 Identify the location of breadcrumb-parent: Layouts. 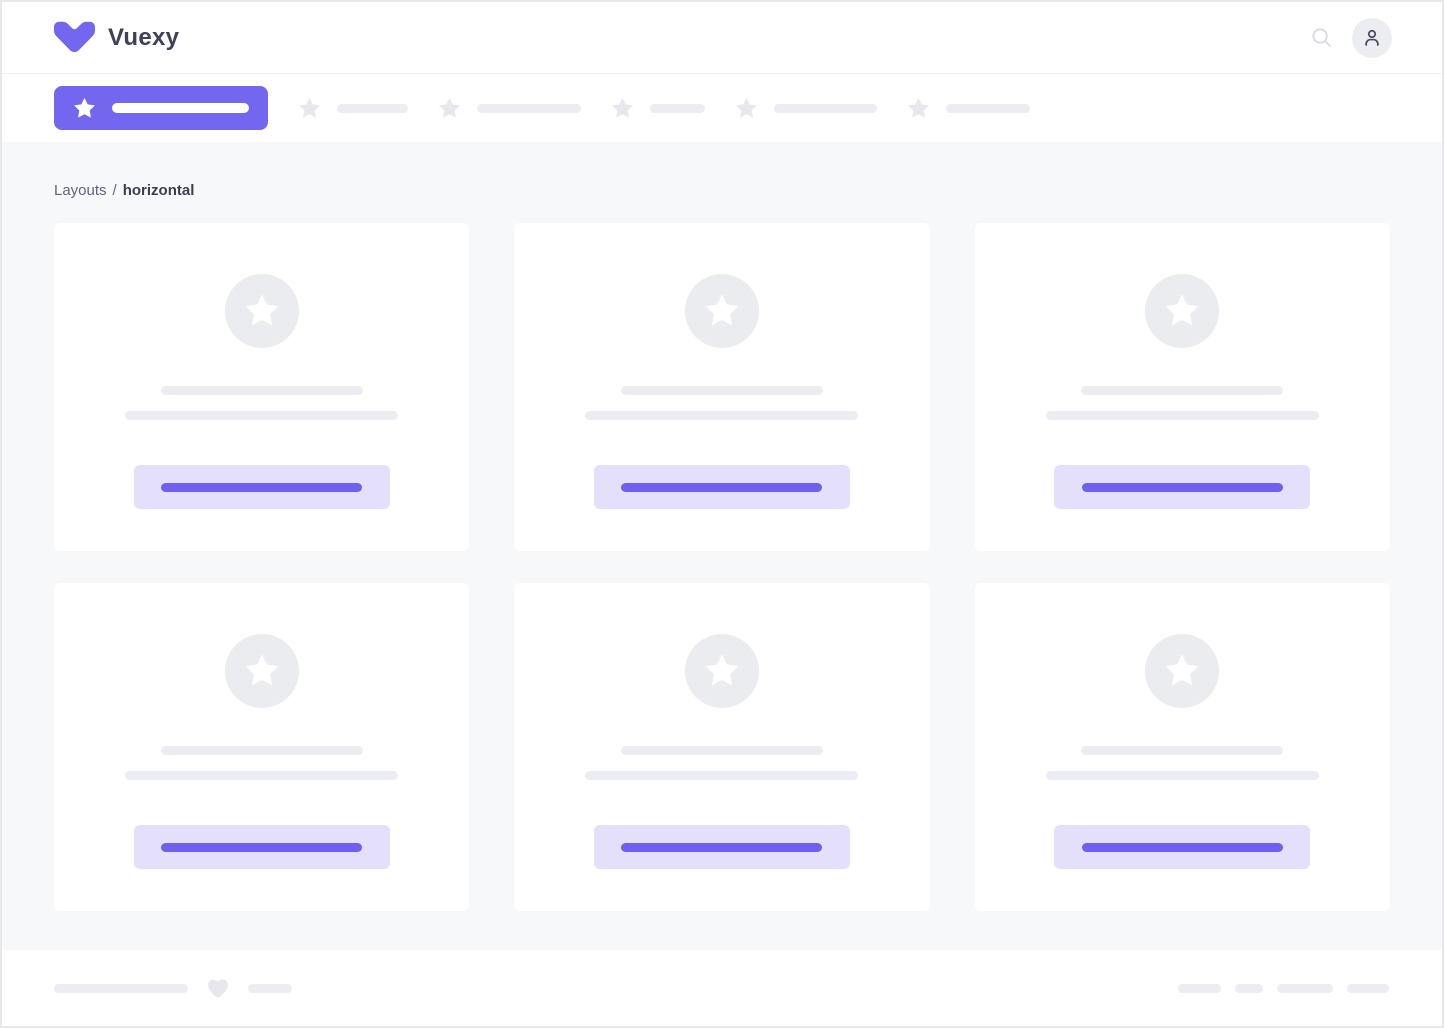
(80, 190).